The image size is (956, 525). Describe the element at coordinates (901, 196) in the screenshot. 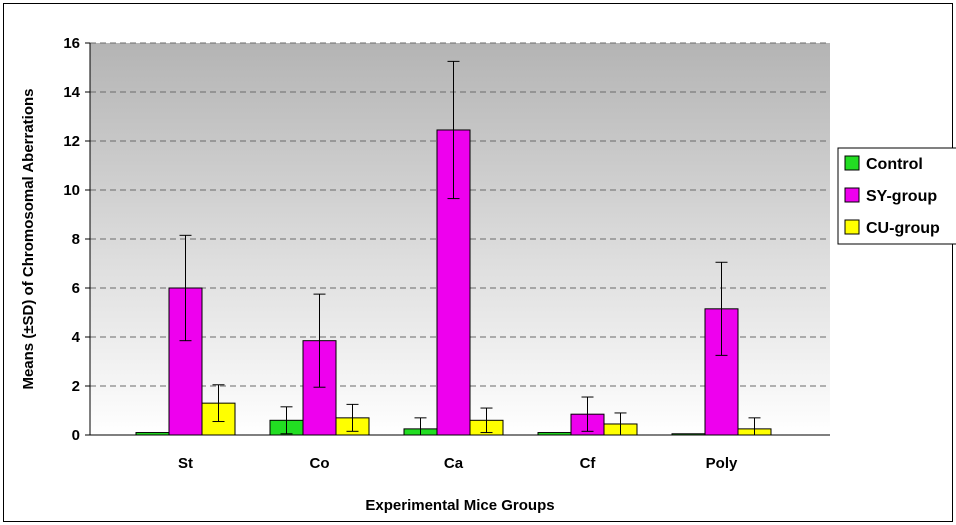

I see `legend-label-sy-group: SY-group` at that location.